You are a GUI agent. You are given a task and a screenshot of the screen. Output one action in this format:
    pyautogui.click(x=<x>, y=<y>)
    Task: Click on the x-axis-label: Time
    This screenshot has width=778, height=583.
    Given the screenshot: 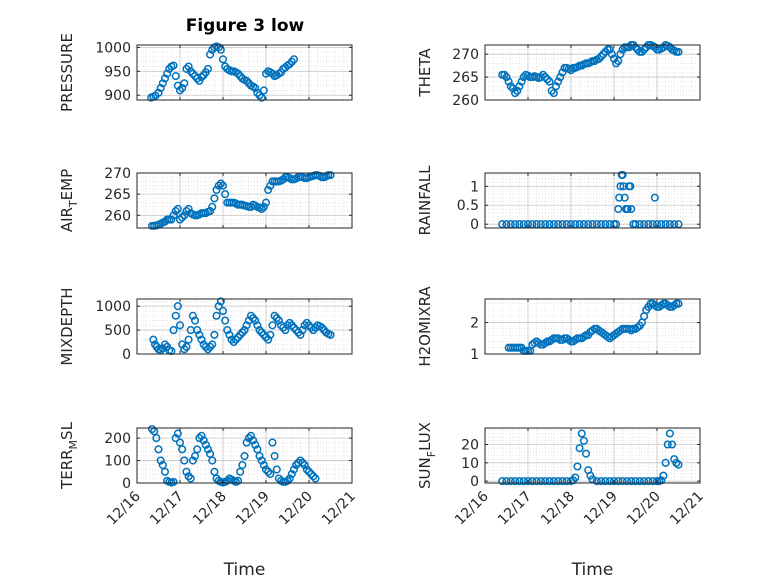 What is the action you would take?
    pyautogui.click(x=592, y=570)
    